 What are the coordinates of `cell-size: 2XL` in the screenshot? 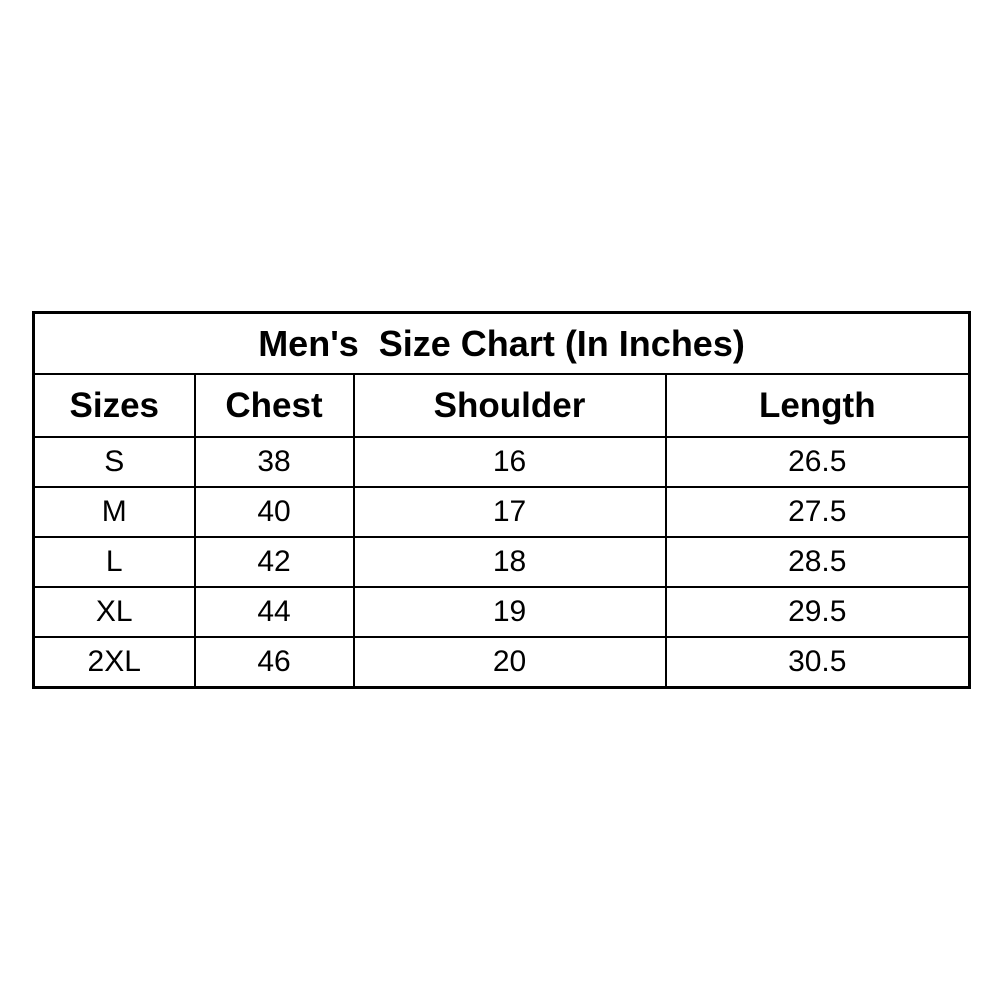 It's located at (114, 662).